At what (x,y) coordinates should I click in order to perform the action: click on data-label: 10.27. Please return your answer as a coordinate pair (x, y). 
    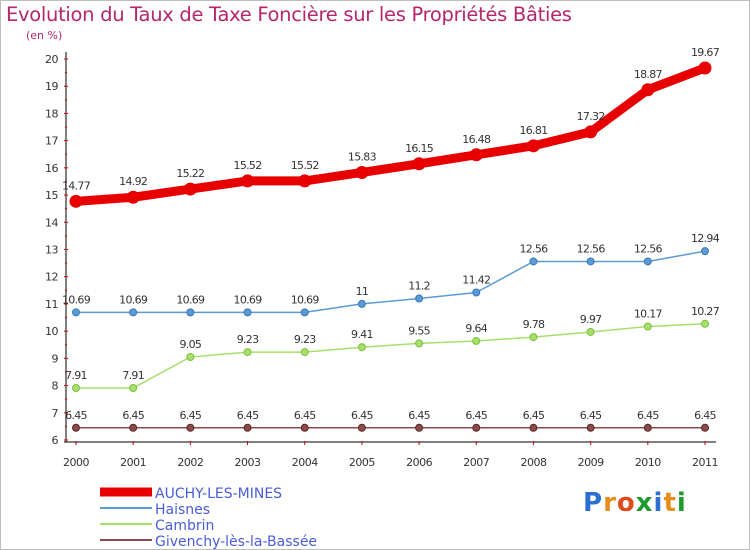
    Looking at the image, I should click on (705, 311).